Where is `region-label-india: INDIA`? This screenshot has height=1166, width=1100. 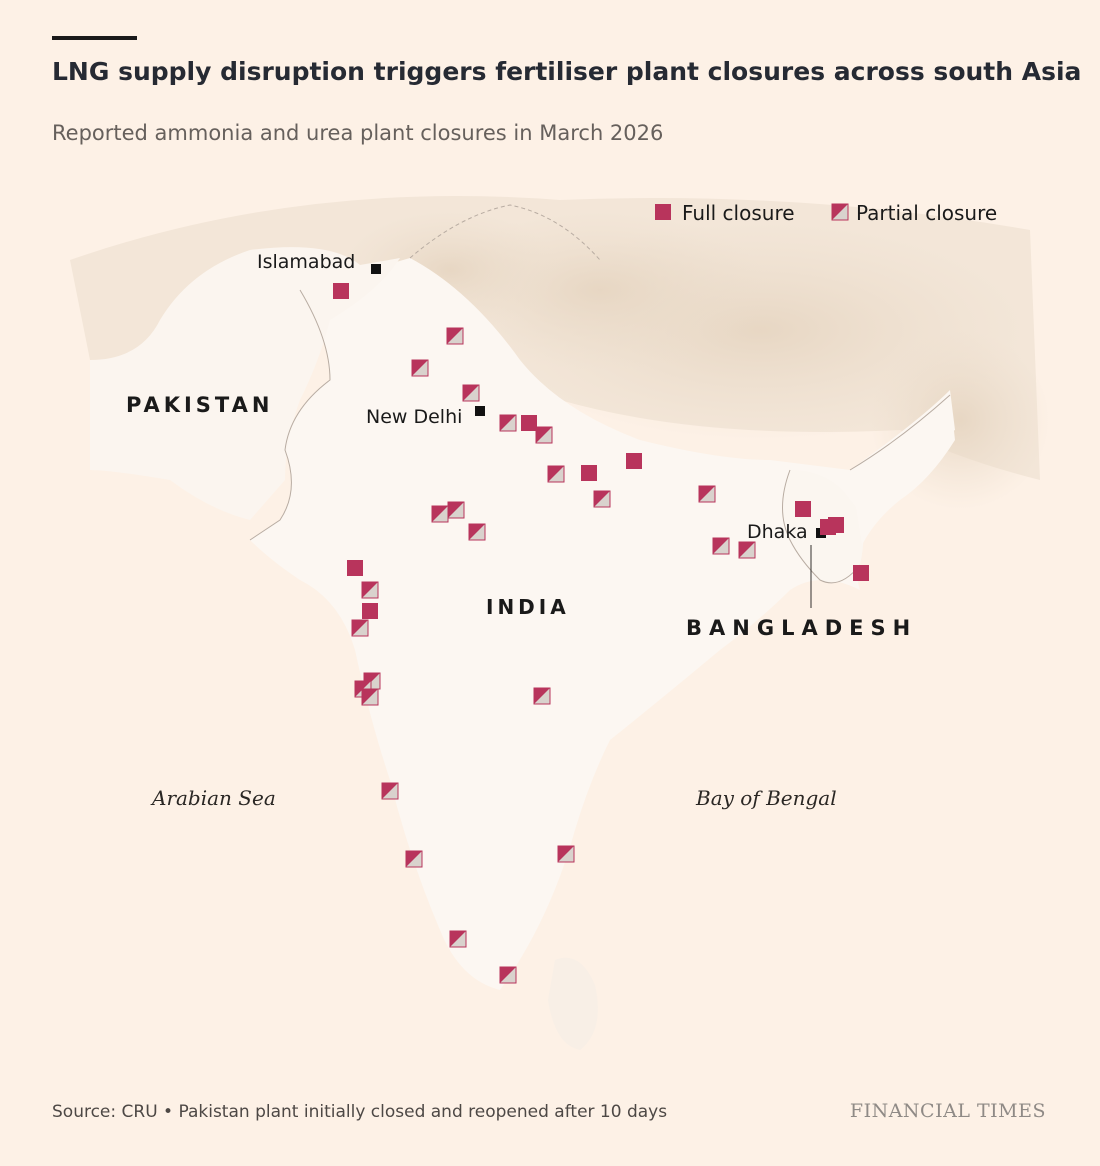 region-label-india: INDIA is located at coordinates (528, 607).